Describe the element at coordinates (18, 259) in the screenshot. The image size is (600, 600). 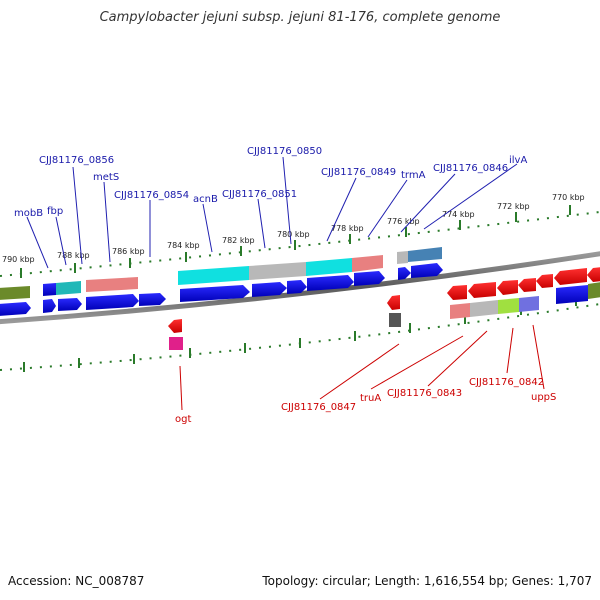
I see `tick-label: 790 kbp` at that location.